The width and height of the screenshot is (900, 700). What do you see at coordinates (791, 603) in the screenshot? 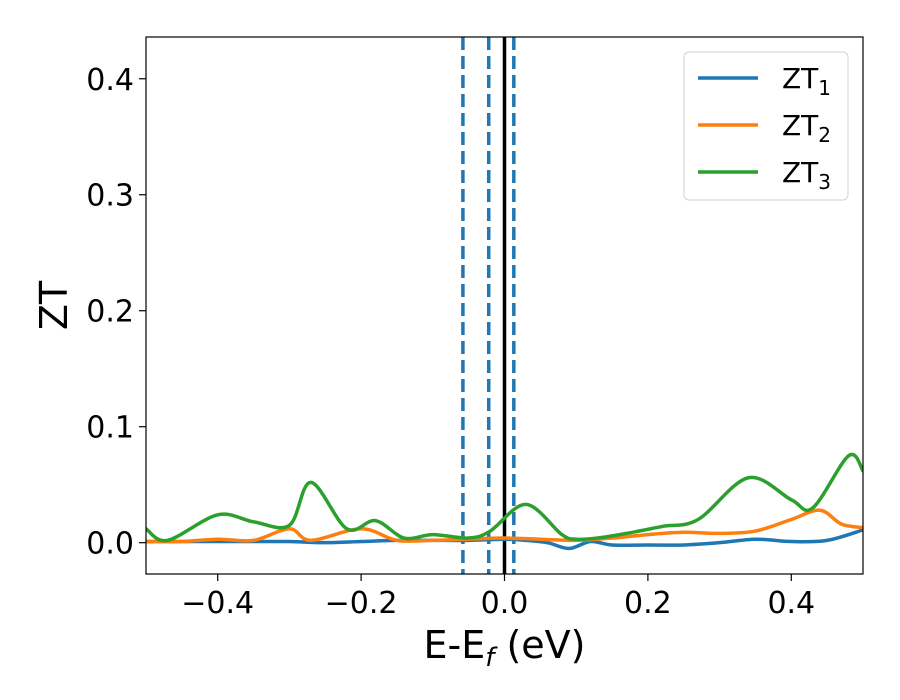
I see `x-tick-label: 0.4` at bounding box center [791, 603].